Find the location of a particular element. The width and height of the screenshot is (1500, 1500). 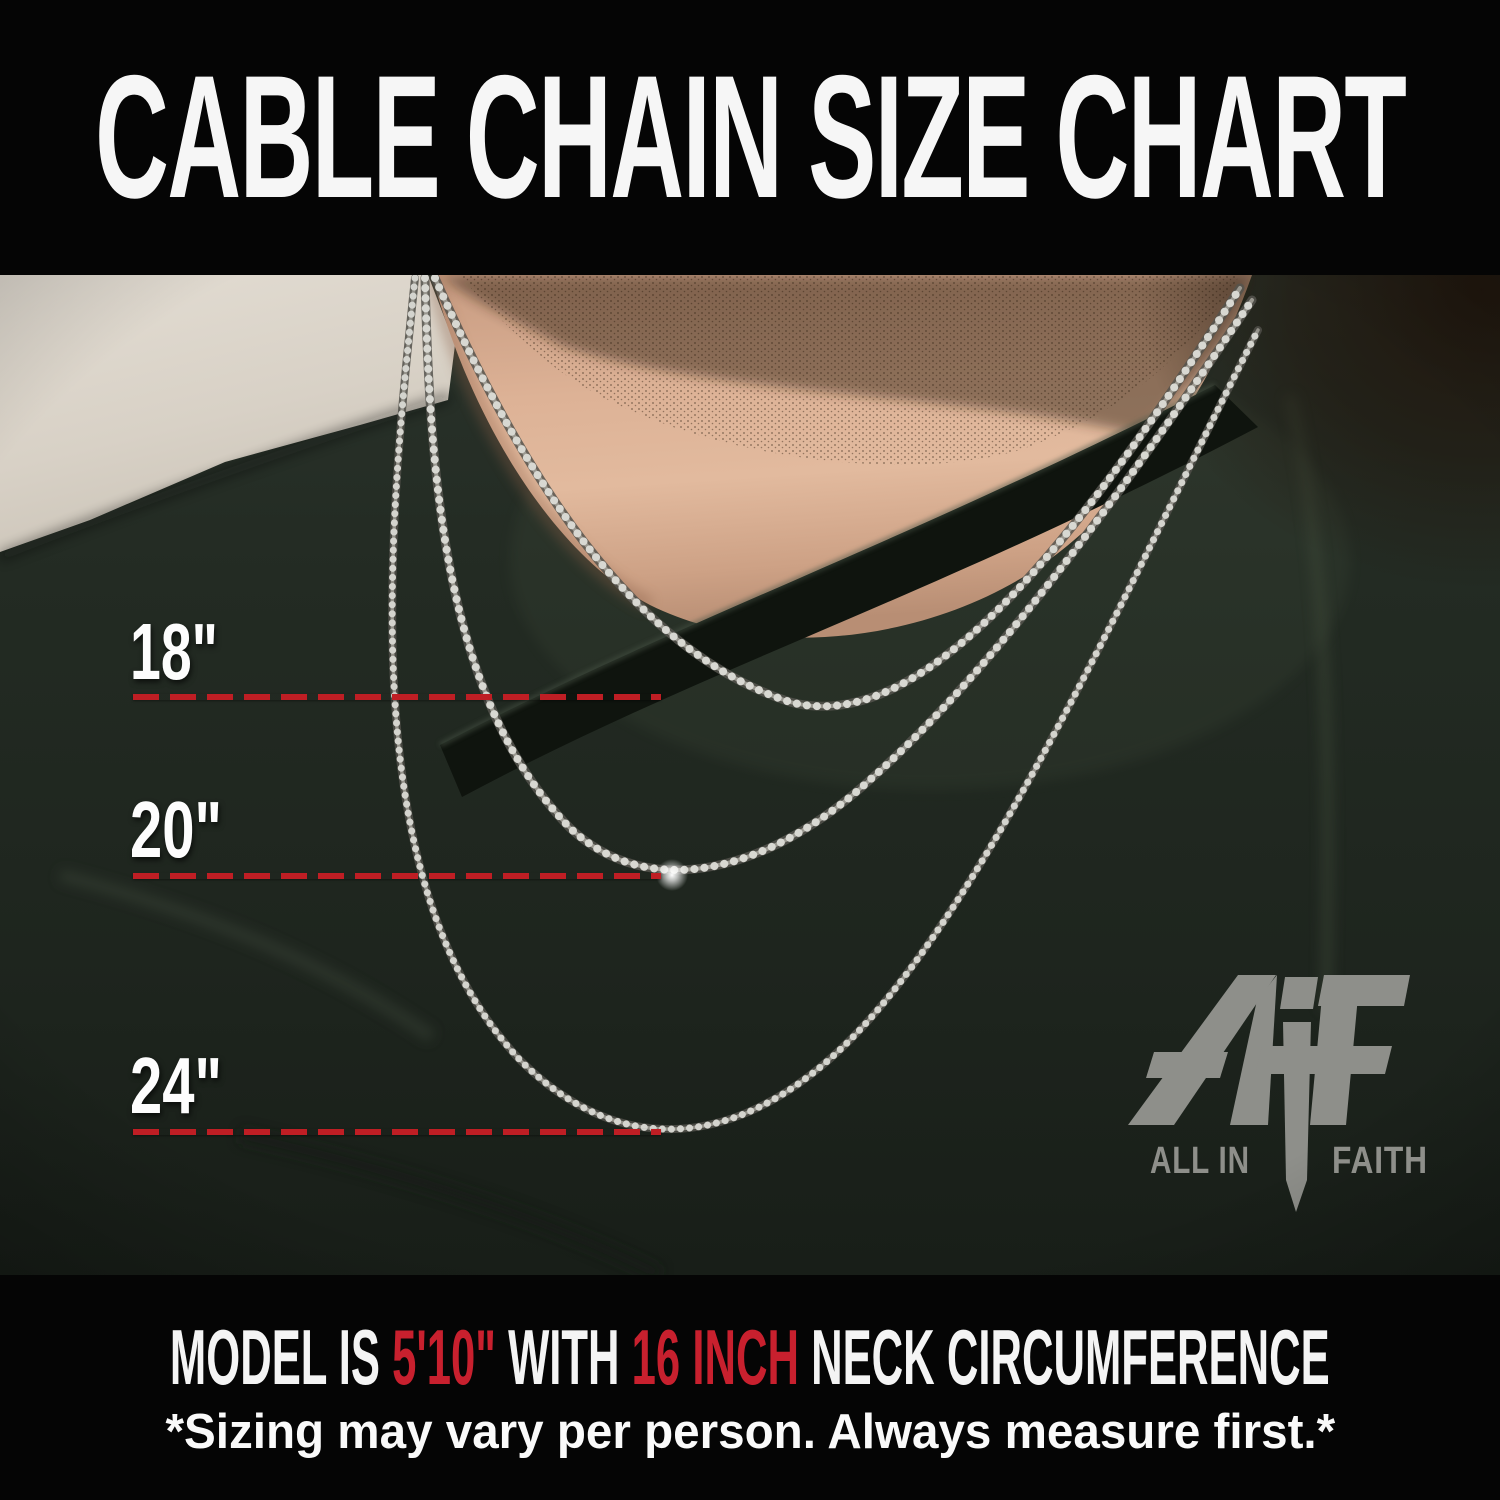

size-label-20: 20" is located at coordinates (176, 829).